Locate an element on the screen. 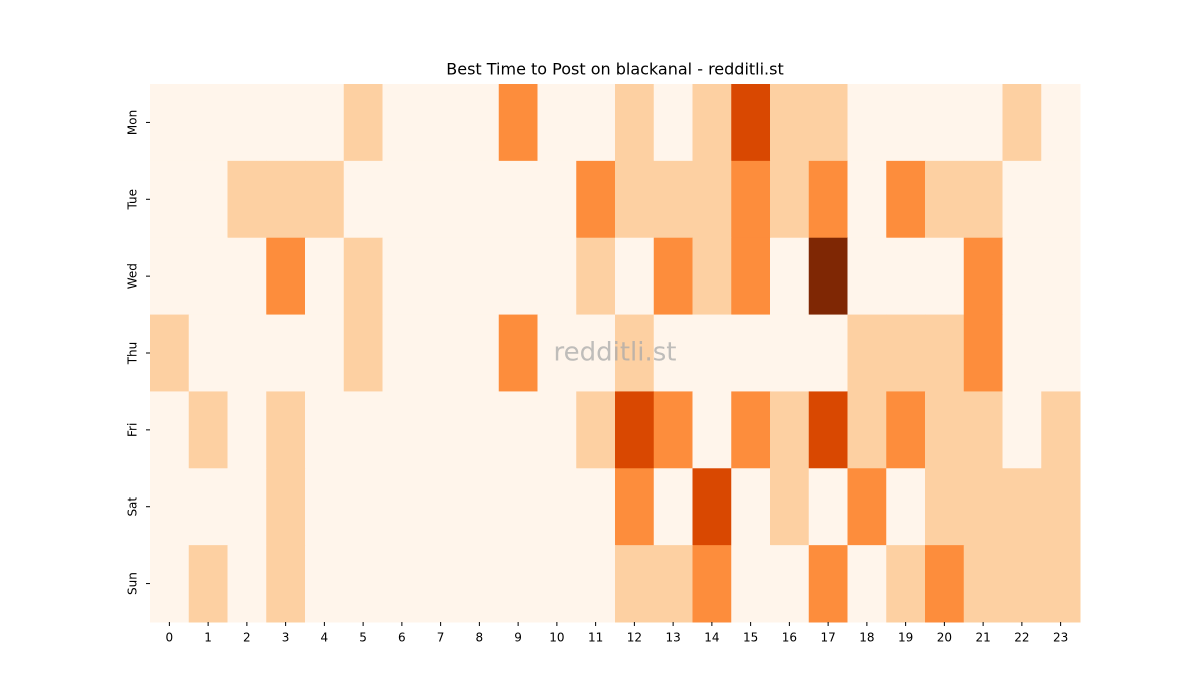 The height and width of the screenshot is (700, 1200). y-tick-label: Thu is located at coordinates (133, 354).